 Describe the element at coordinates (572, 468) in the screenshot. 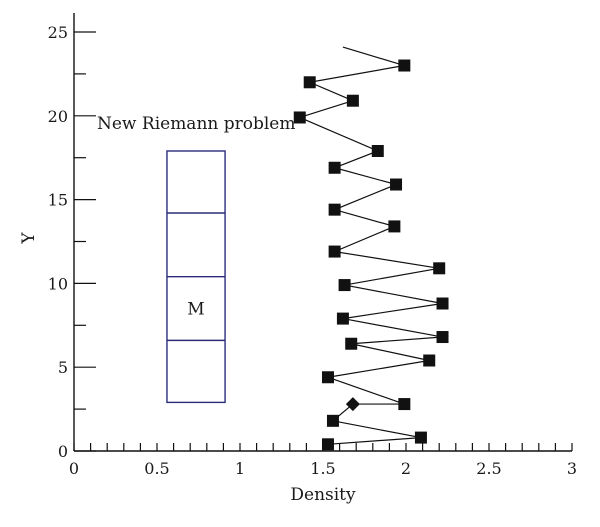

I see `x-tick-label: 3` at that location.